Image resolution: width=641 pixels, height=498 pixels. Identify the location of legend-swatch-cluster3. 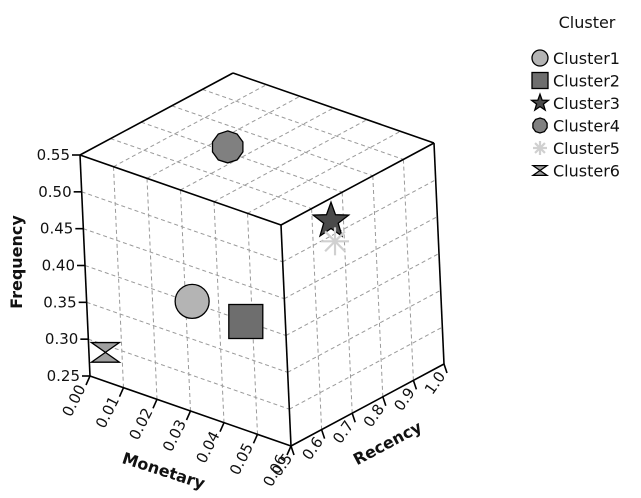
(540, 102).